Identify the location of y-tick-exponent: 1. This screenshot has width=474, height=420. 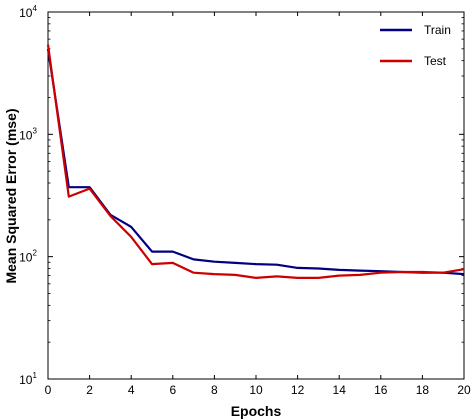
(34, 375).